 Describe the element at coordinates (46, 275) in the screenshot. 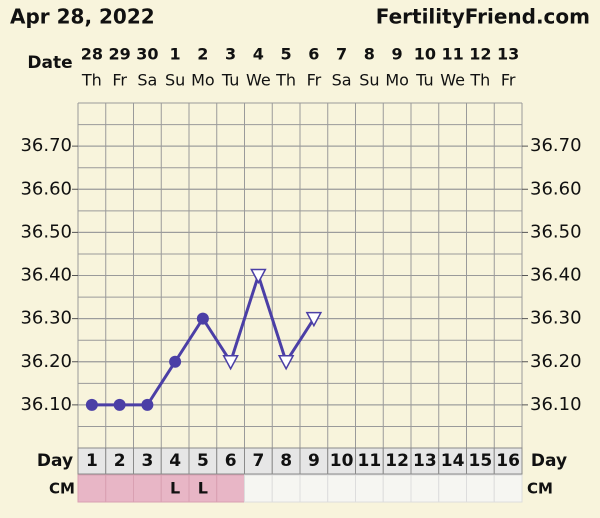

I see `y-tick-label: 36.40` at that location.